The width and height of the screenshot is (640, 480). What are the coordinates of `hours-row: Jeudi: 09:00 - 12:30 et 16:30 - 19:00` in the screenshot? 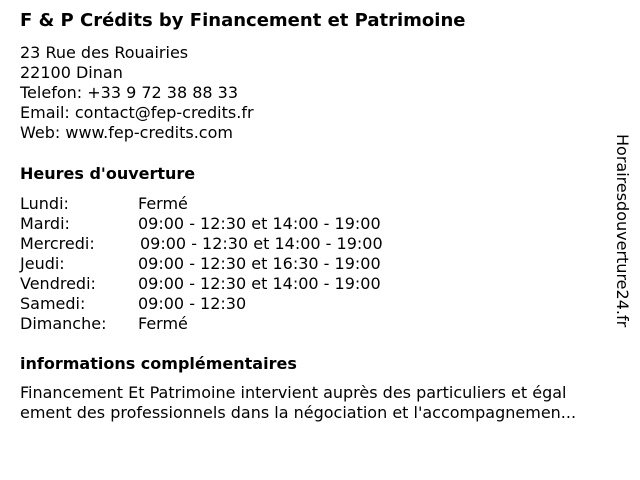 It's located at (200, 264).